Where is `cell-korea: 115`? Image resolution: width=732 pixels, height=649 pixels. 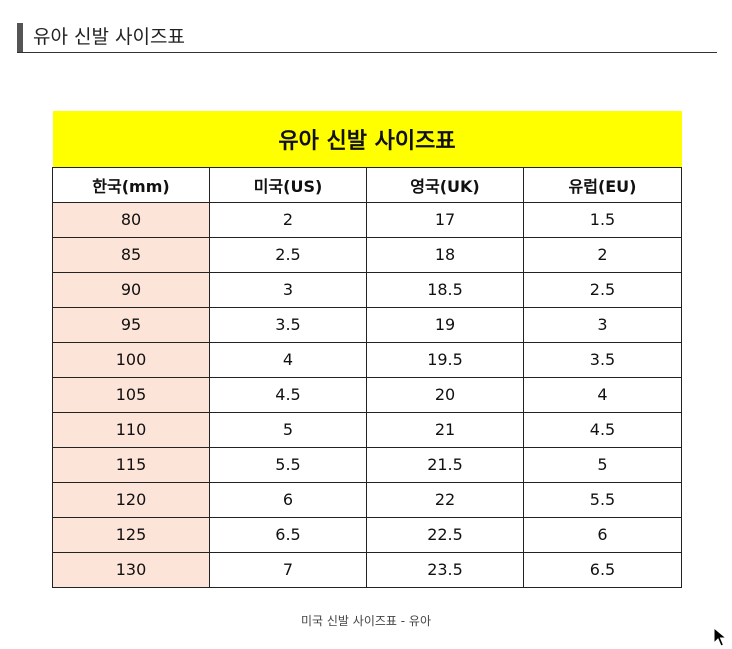
cell-korea: 115 is located at coordinates (131, 464).